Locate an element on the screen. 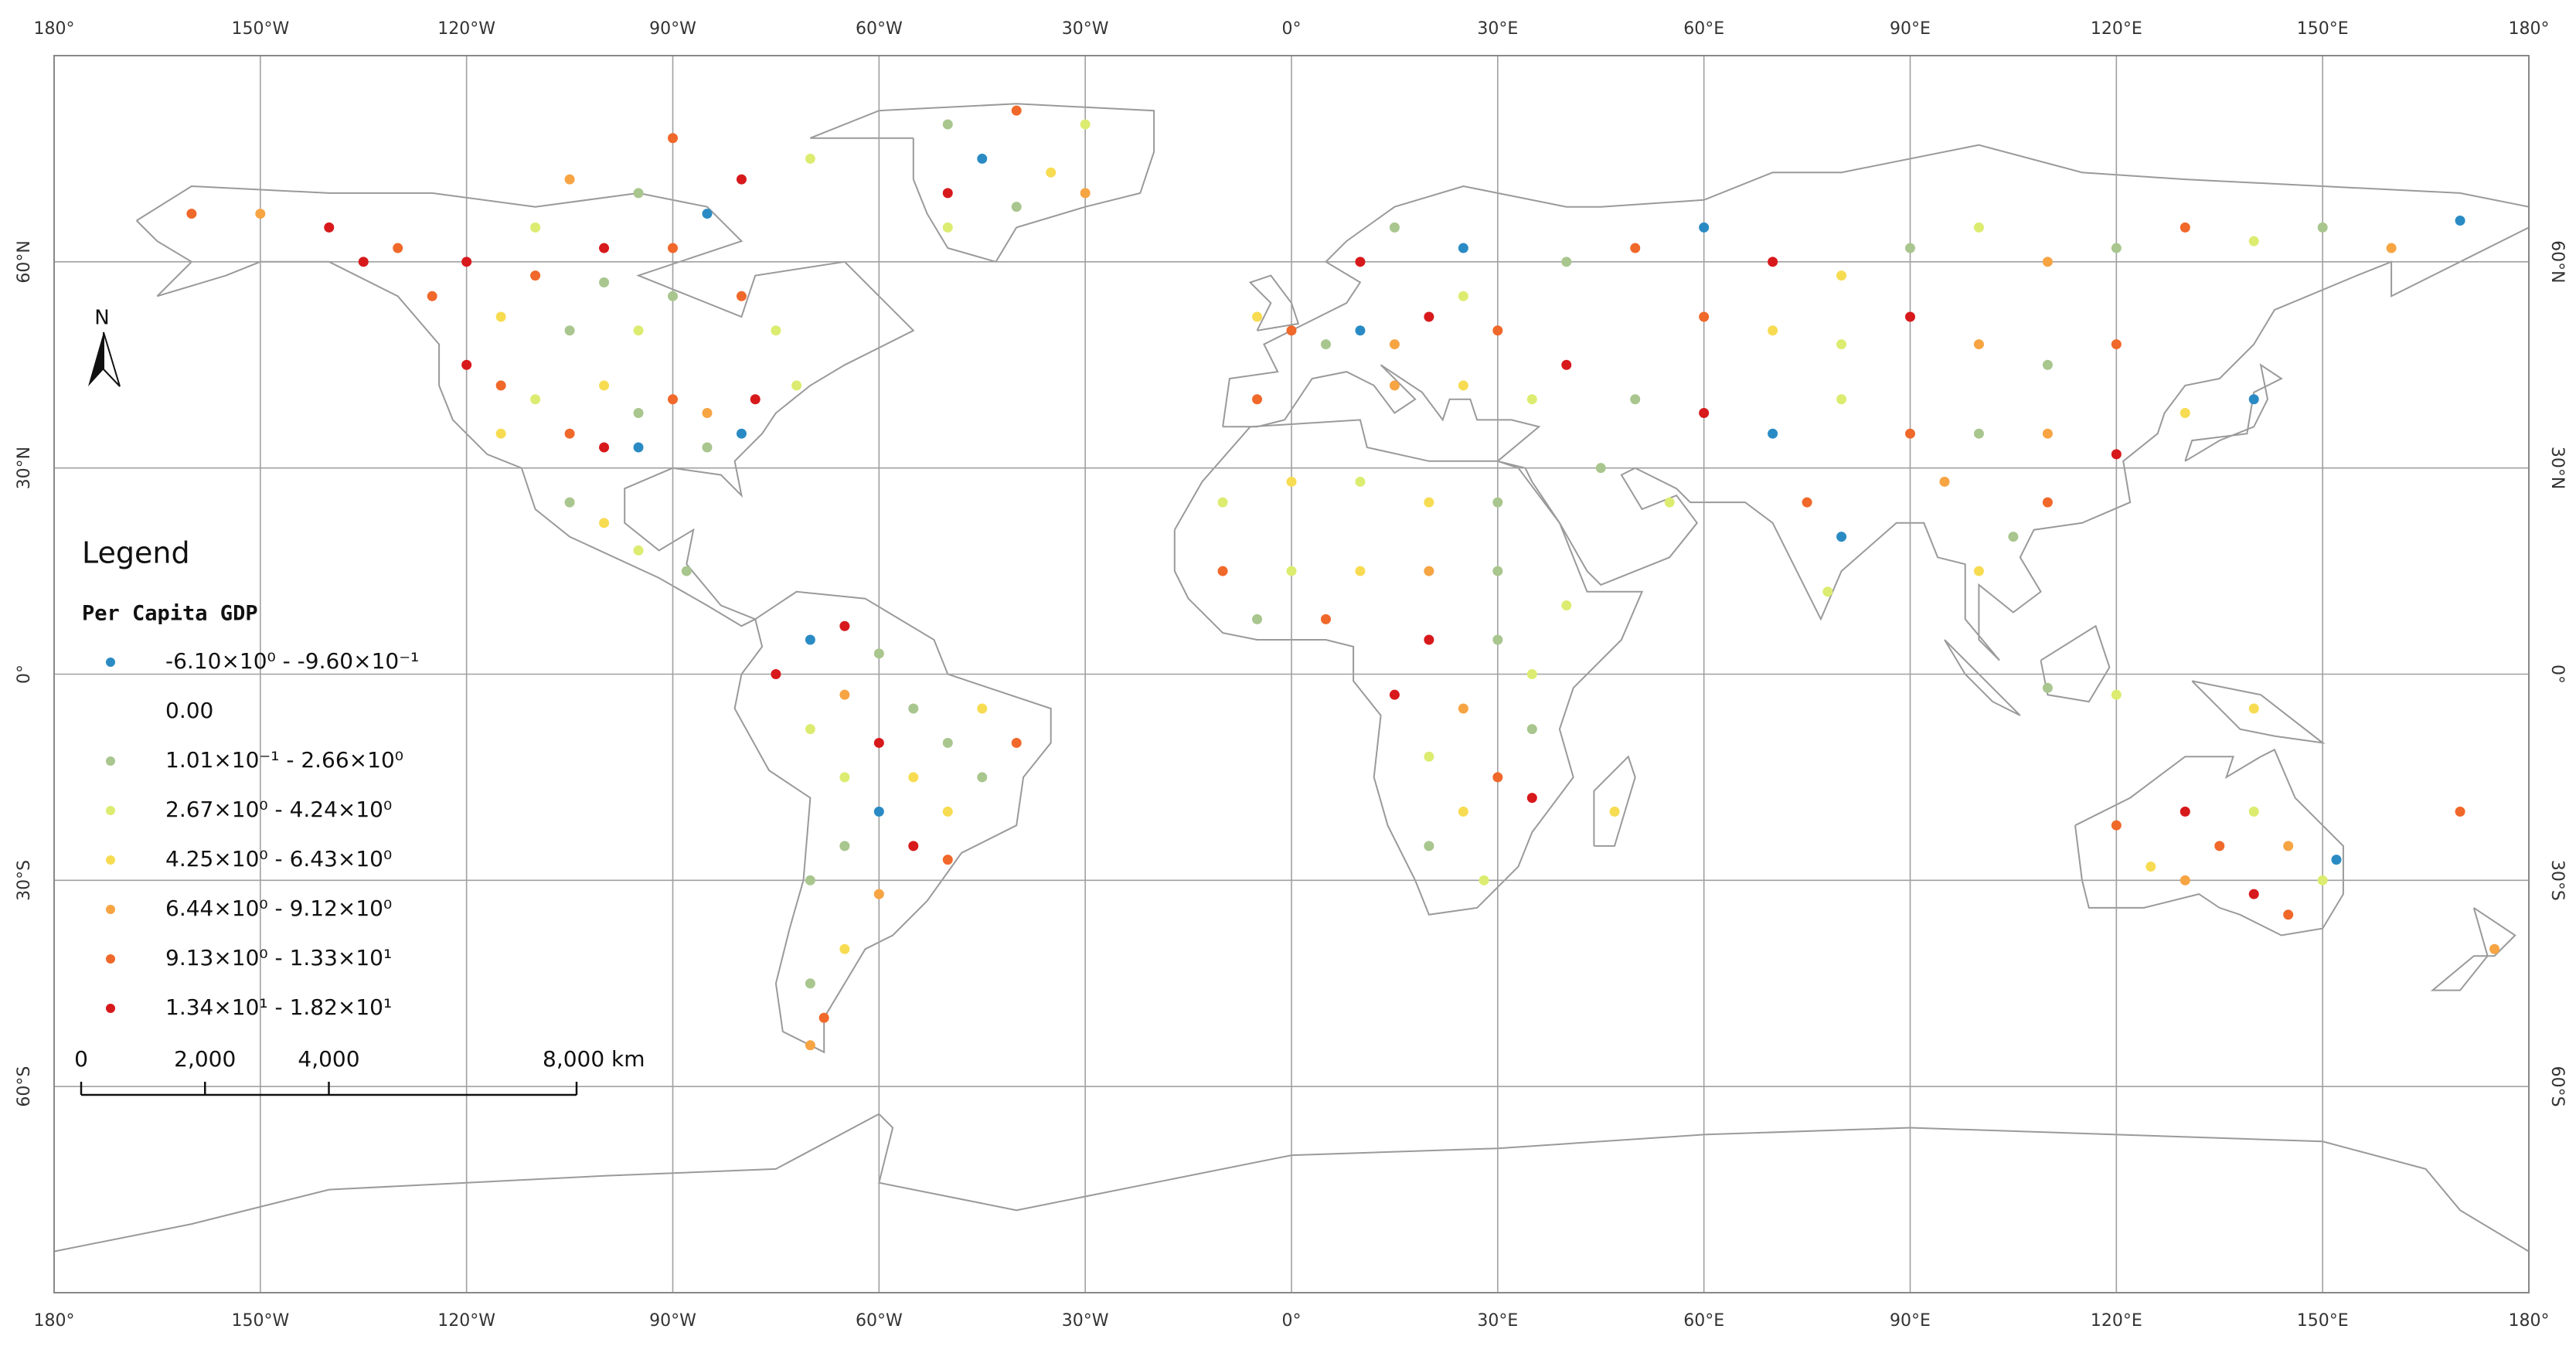 This screenshot has height=1346, width=2576. lon-label-top: 60°E is located at coordinates (1703, 29).